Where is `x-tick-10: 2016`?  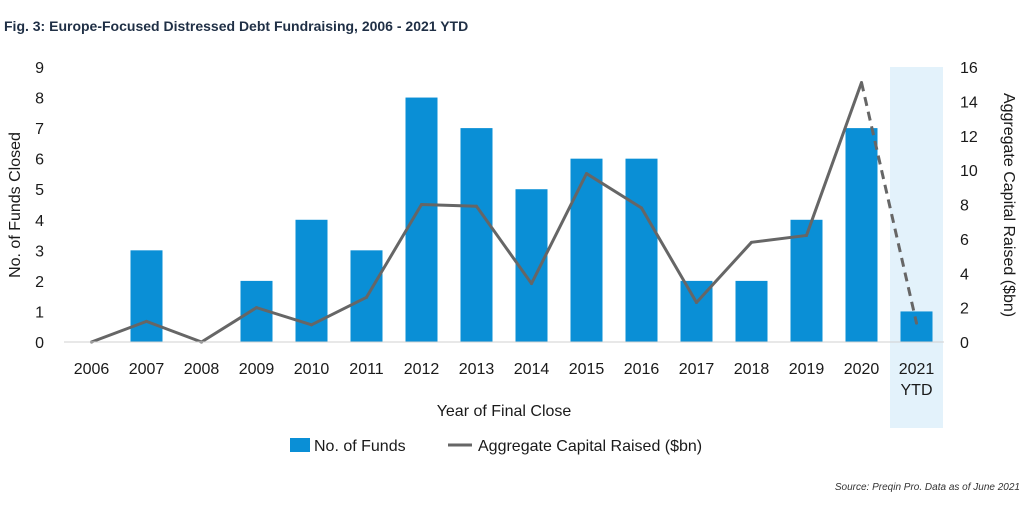 x-tick-10: 2016 is located at coordinates (642, 369).